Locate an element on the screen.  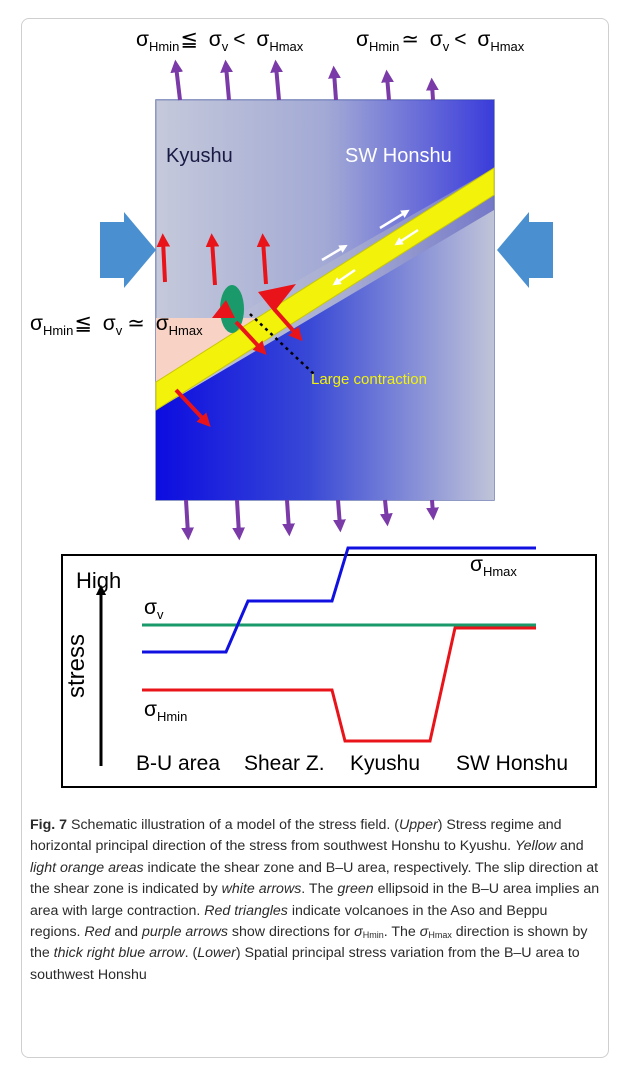
label-stress: stress is located at coordinates (76, 666).